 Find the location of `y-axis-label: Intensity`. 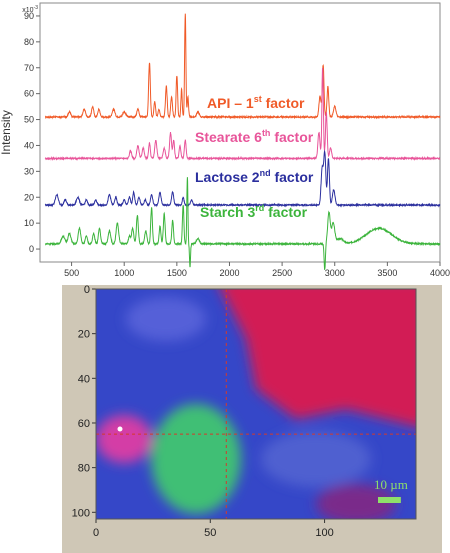

y-axis-label: Intensity is located at coordinates (6, 132).